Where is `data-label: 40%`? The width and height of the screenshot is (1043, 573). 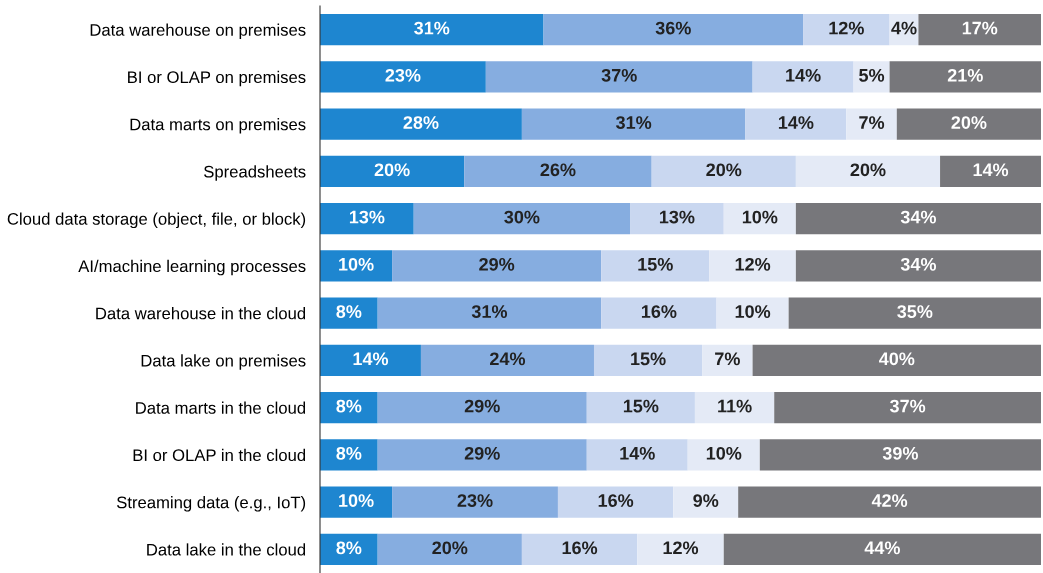
data-label: 40% is located at coordinates (897, 359).